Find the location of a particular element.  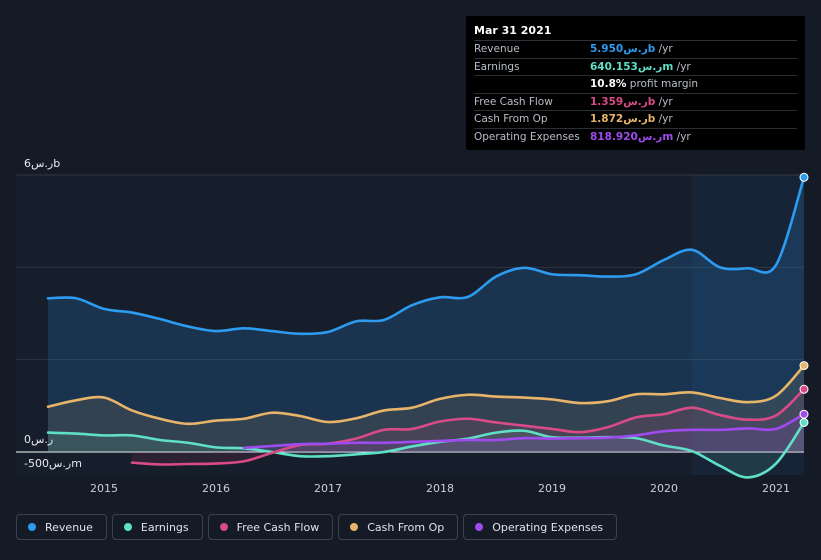

area-earnings is located at coordinates (426, 450).